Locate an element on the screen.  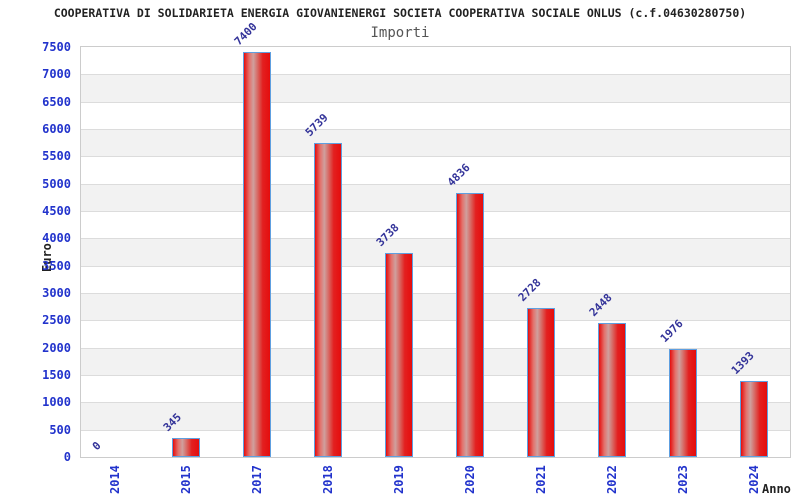
y-axis-tick-label: 4000 is located at coordinates (56, 238).